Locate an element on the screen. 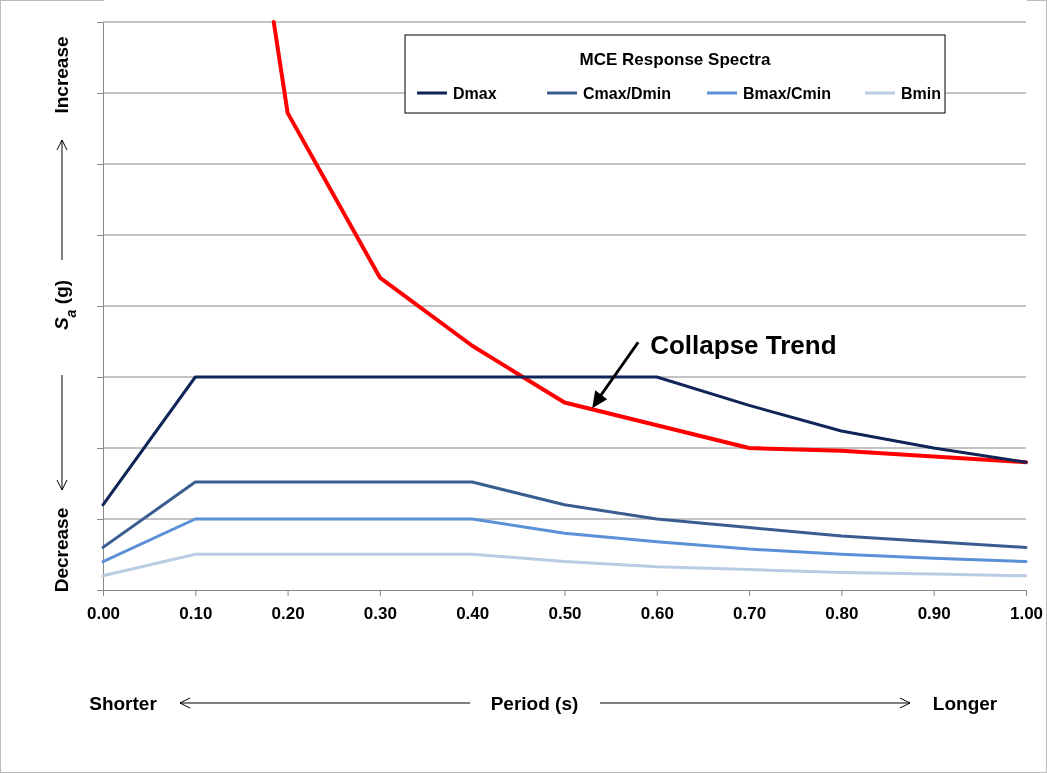  legend-label: Cmax/Dmin is located at coordinates (627, 93).